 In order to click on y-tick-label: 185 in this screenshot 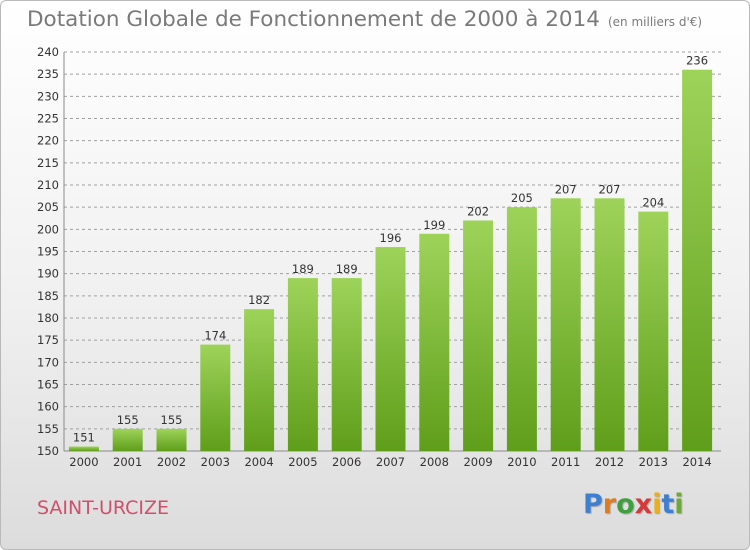, I will do `click(48, 296)`.